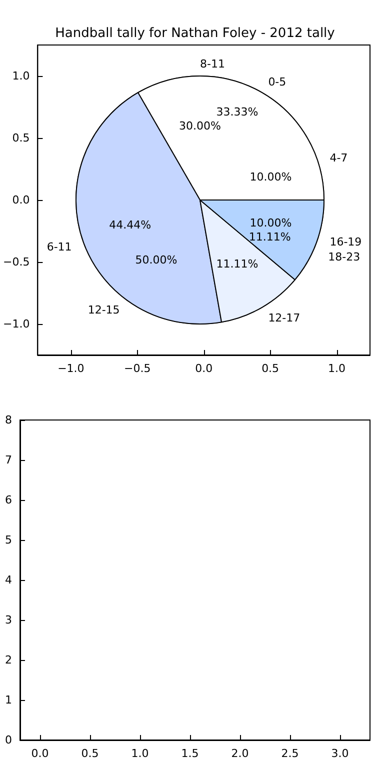  What do you see at coordinates (156, 260) in the screenshot?
I see `data-label: 50.00%` at bounding box center [156, 260].